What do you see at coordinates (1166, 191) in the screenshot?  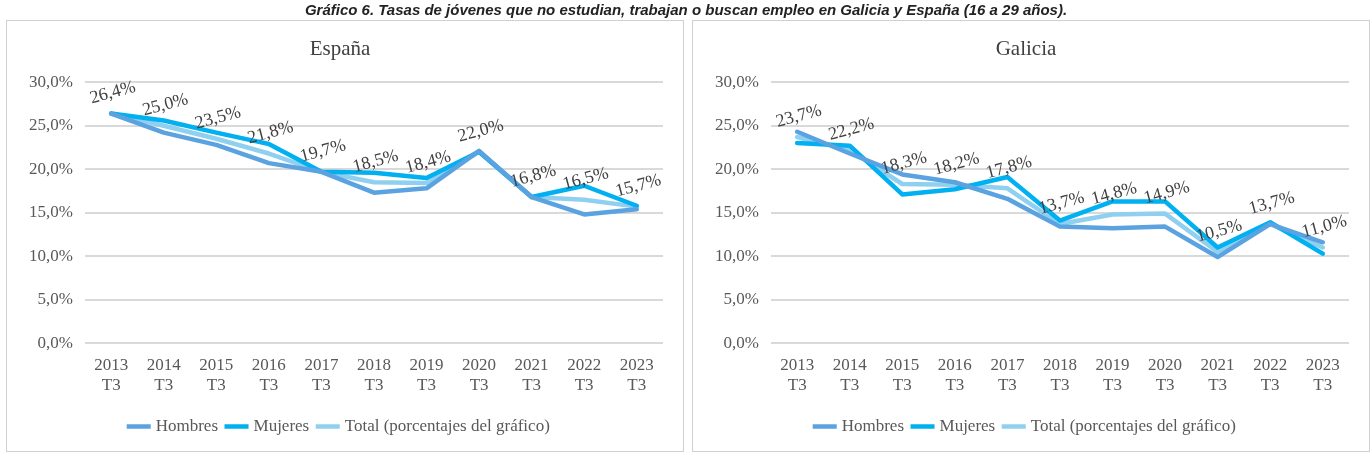 I see `data-label: 14,9%` at bounding box center [1166, 191].